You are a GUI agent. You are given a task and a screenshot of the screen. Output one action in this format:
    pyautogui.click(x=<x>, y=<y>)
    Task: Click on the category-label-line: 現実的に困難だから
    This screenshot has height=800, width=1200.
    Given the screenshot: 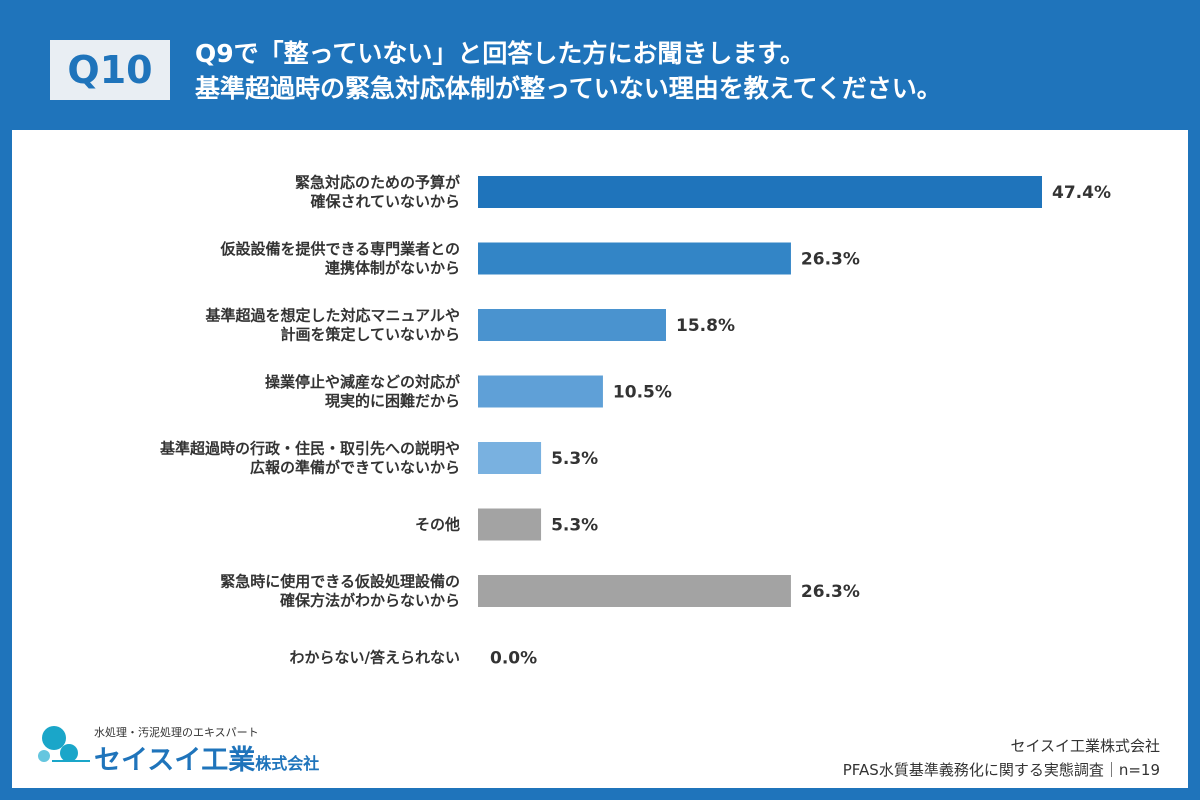 What is the action you would take?
    pyautogui.click(x=392, y=401)
    